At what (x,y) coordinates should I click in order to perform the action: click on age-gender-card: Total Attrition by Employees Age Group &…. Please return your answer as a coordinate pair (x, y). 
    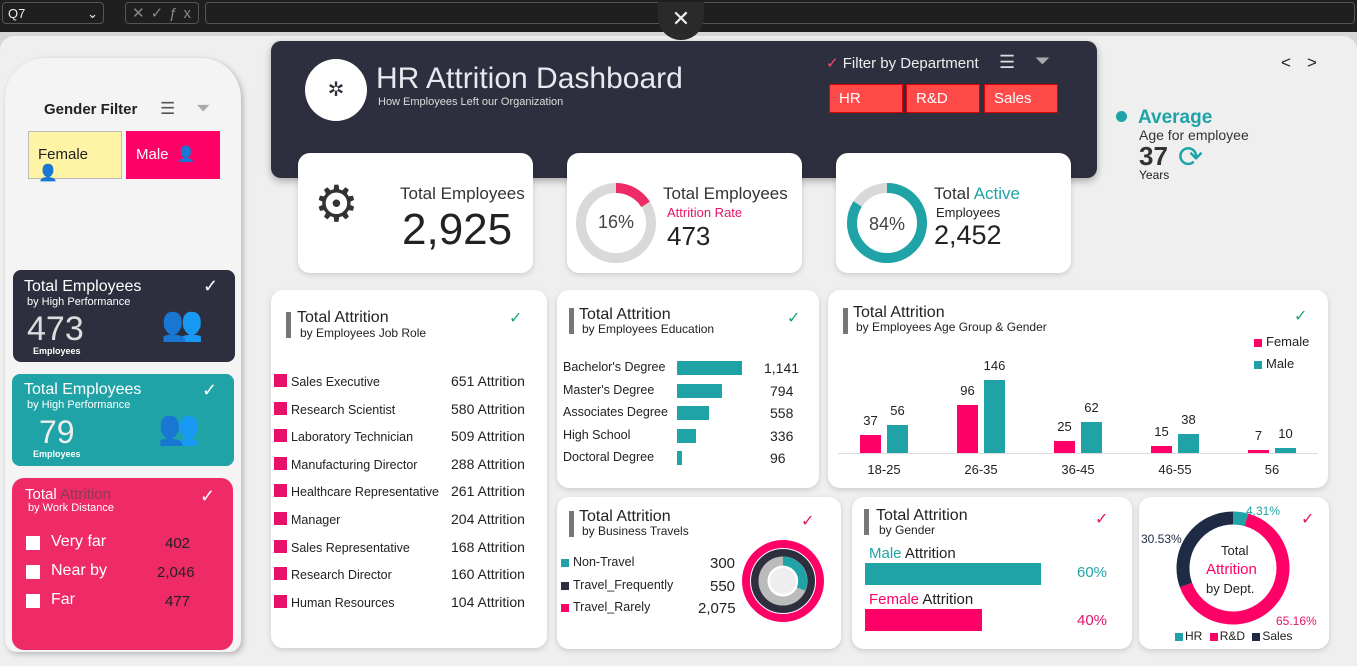
    Looking at the image, I should click on (1078, 389).